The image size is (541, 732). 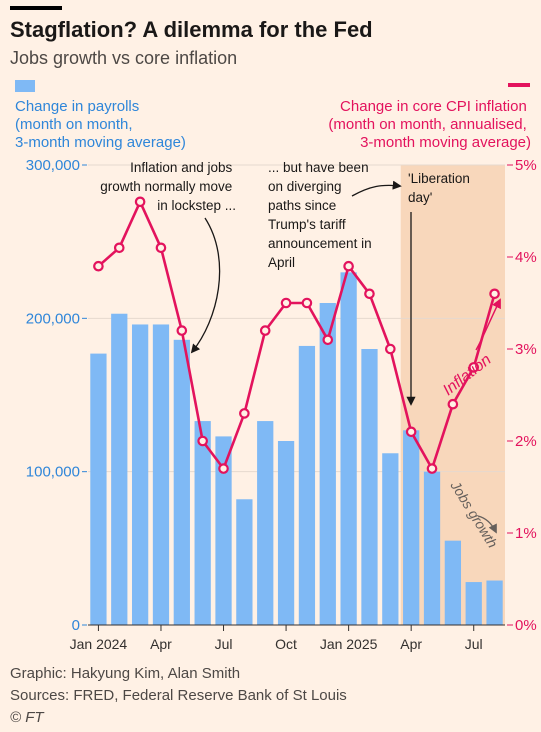 What do you see at coordinates (53, 472) in the screenshot?
I see `y-left-tick-label: 100,000` at bounding box center [53, 472].